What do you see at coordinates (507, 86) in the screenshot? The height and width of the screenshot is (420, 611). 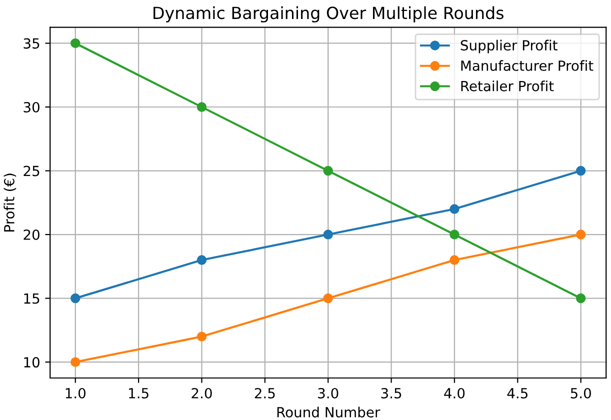 I see `legend-label: Retailer Profit` at bounding box center [507, 86].